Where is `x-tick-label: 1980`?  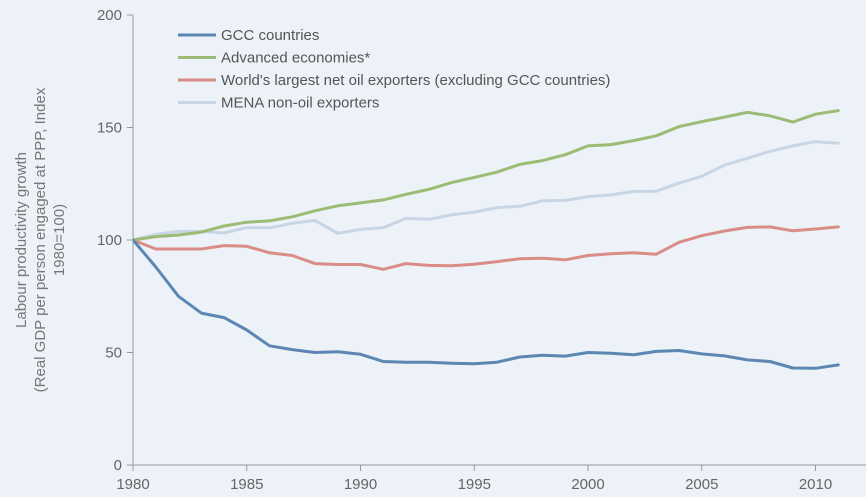
x-tick-label: 1980 is located at coordinates (132, 484).